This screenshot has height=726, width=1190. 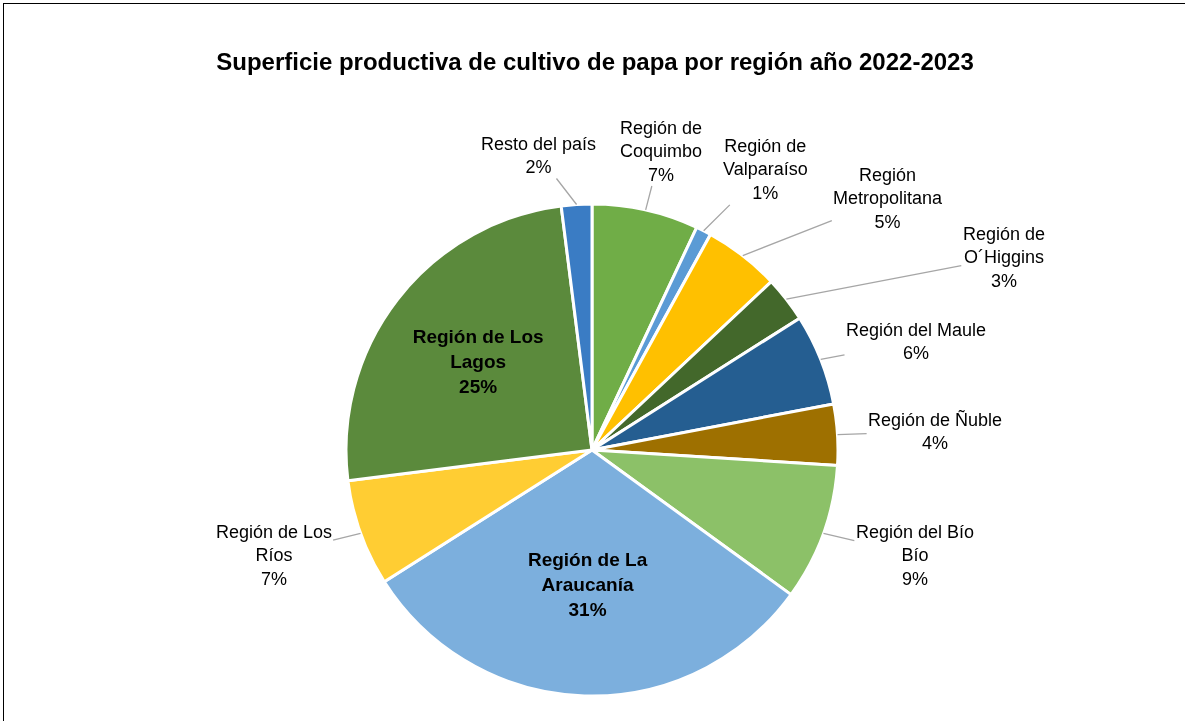 What do you see at coordinates (538, 167) in the screenshot?
I see `data-label: 2%` at bounding box center [538, 167].